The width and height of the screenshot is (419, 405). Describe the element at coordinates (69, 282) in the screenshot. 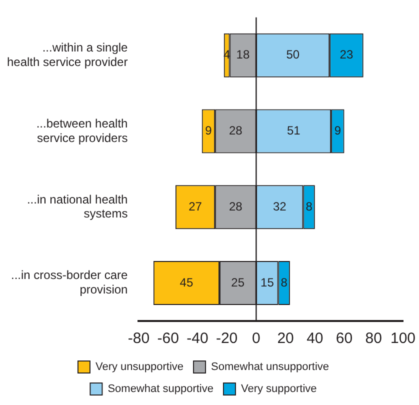

I see `y-tick-label: ...in cross-border care provision` at that location.